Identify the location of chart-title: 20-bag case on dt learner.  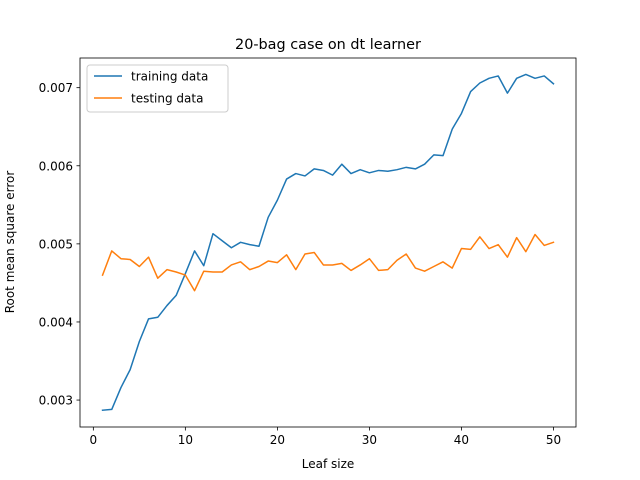
(328, 45).